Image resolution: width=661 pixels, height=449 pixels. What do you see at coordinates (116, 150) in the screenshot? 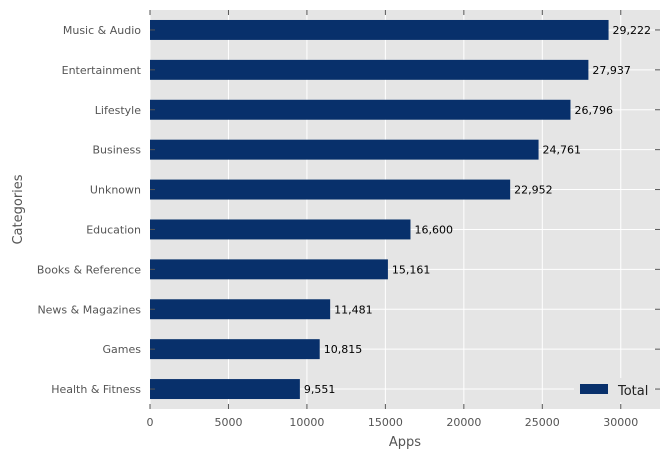
I see `y-category-label: Business` at bounding box center [116, 150].